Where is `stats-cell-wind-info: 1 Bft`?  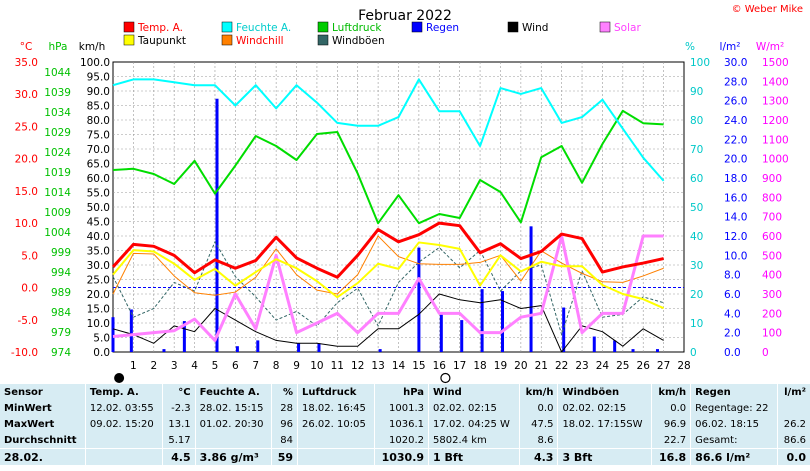 stats-cell-wind-info: 1 Bft is located at coordinates (474, 456).